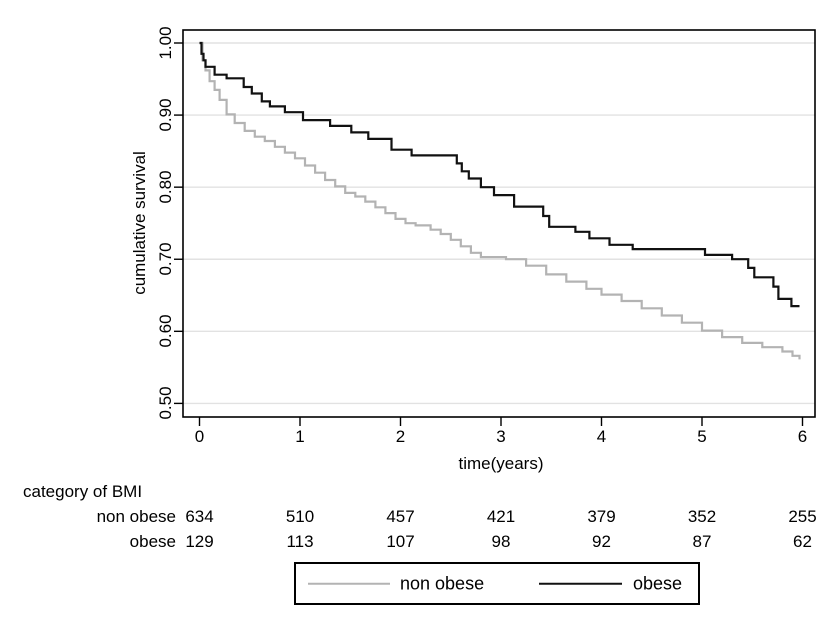 Image resolution: width=840 pixels, height=630 pixels. I want to click on risk-count-obese: 87, so click(702, 541).